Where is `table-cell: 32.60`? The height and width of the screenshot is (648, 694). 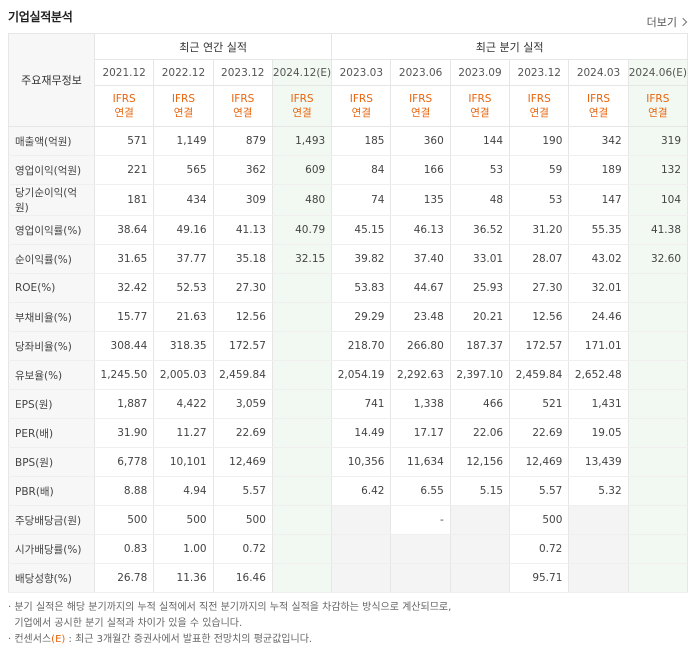
table-cell: 32.60 is located at coordinates (658, 259).